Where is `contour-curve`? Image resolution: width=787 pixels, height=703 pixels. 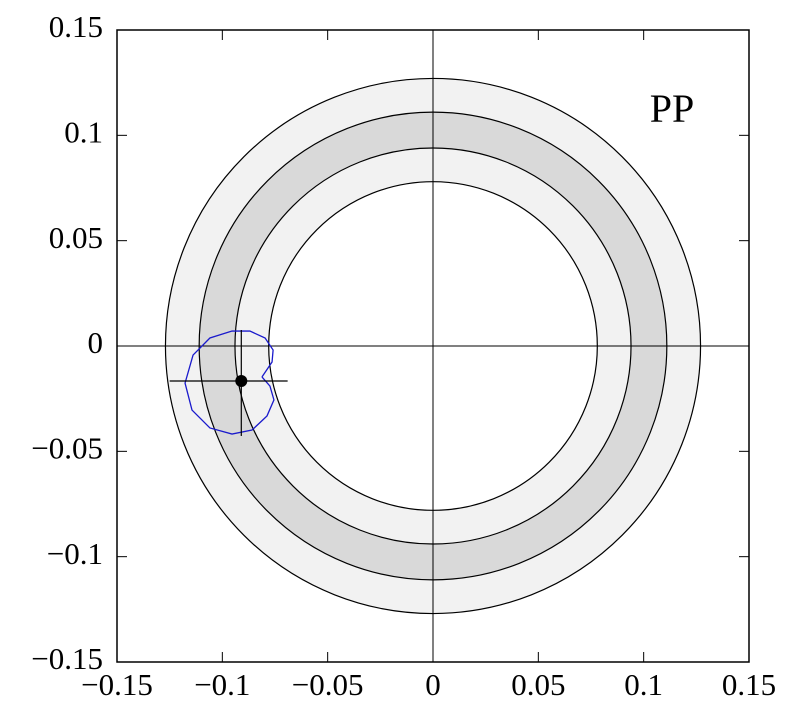
contour-curve is located at coordinates (229, 382).